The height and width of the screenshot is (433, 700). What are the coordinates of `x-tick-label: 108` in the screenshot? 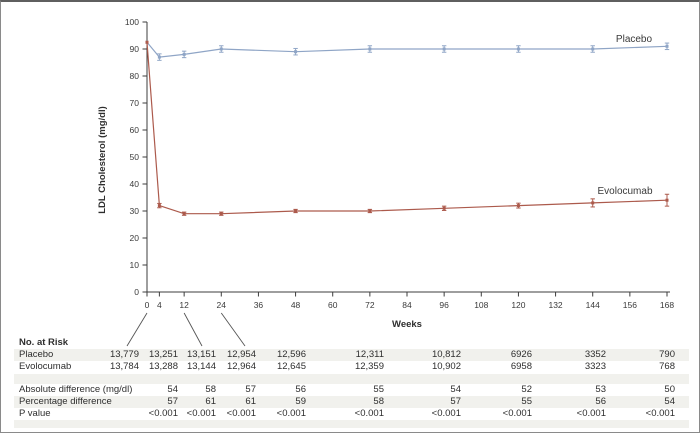 It's located at (481, 305).